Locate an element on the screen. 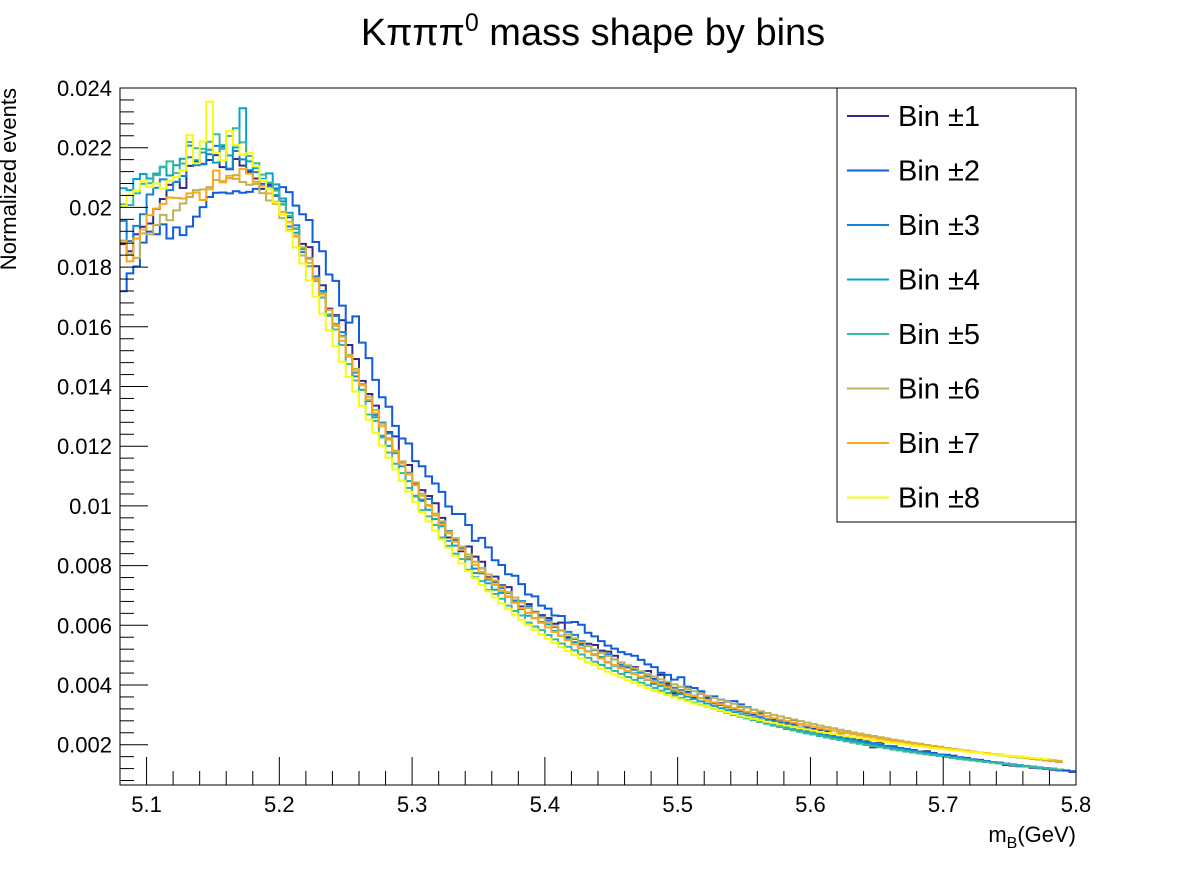 The width and height of the screenshot is (1196, 872). x-tick-label: 5.2 is located at coordinates (279, 804).